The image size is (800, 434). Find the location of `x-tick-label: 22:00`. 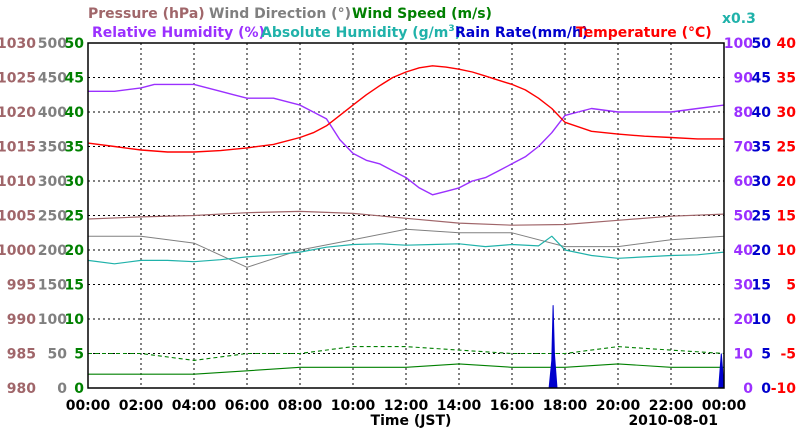

x-tick-label: 22:00 is located at coordinates (671, 406).